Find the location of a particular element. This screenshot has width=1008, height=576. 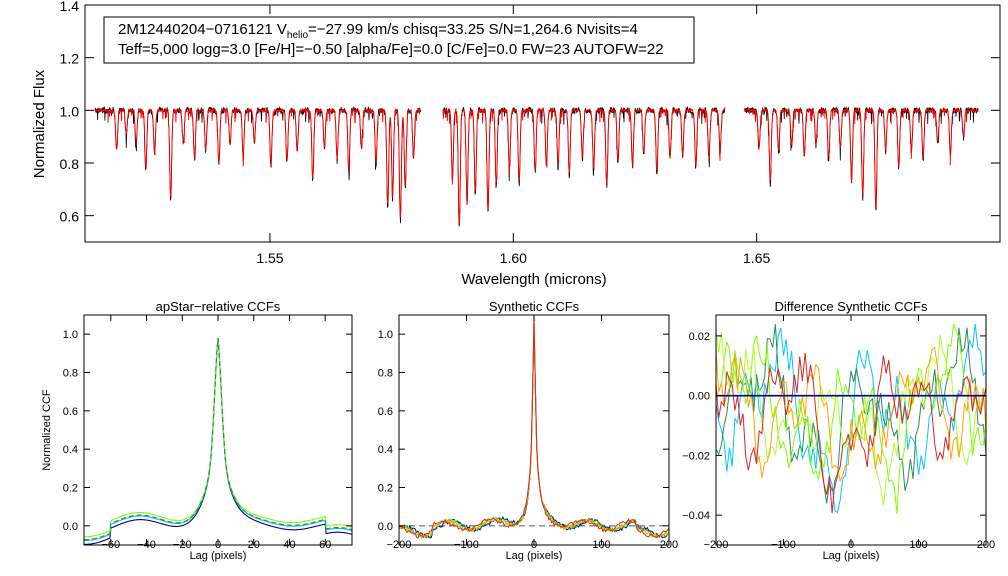

synthetic-ccf-ticks: −200 −100 0 100 200 0.0 0.2 0.4 0.6 0.8 1.0 is located at coordinates (528, 433).